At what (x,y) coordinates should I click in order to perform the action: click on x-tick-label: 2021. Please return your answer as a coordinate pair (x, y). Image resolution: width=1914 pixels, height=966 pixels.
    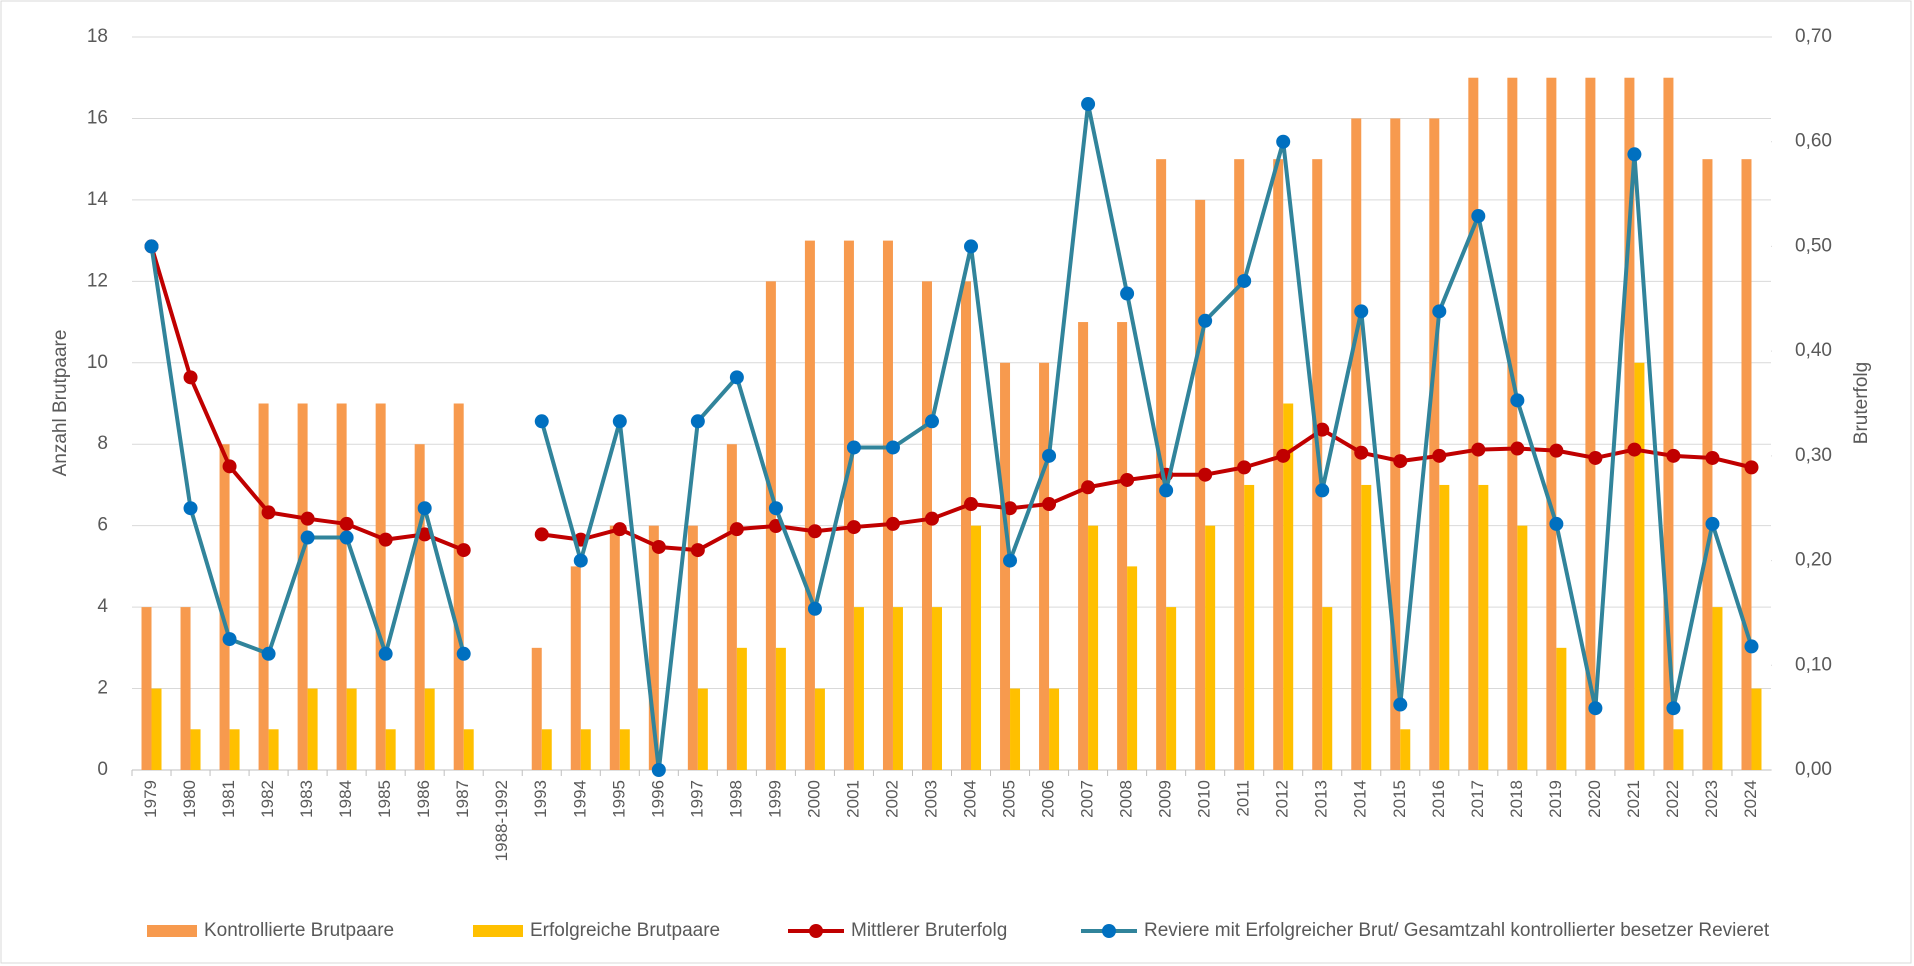
    Looking at the image, I should click on (1633, 799).